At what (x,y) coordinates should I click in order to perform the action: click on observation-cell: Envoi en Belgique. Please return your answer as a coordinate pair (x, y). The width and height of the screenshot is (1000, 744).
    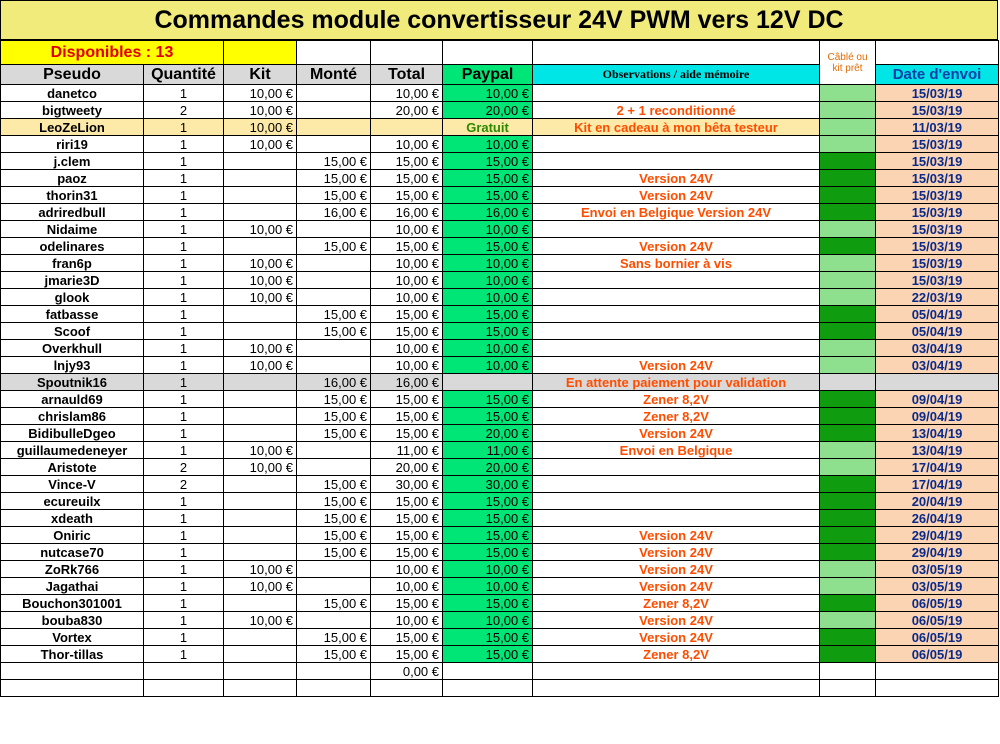
    Looking at the image, I should click on (676, 450).